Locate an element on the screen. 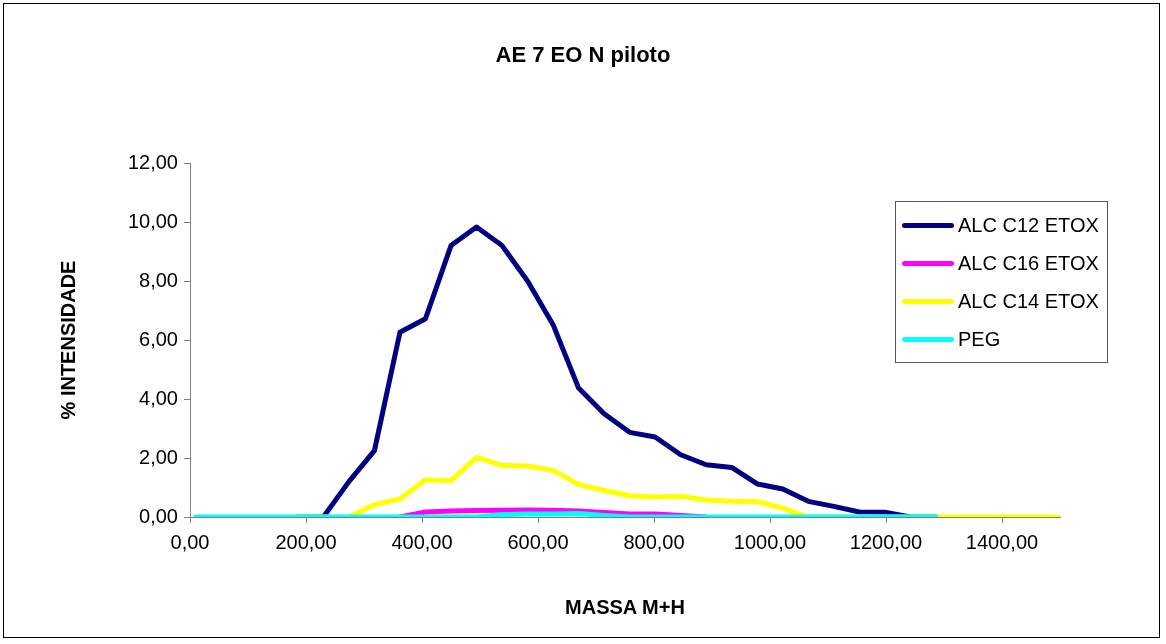 Image resolution: width=1166 pixels, height=644 pixels. x-axis-title: MASSA M+H is located at coordinates (625, 607).